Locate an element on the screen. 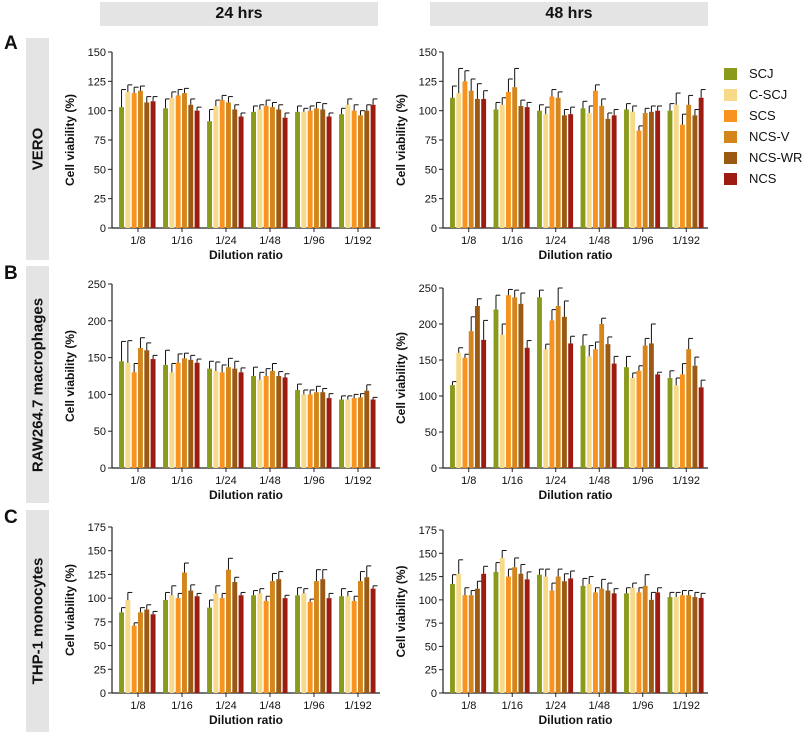  legend-label-ncs-v: NCS-V is located at coordinates (769, 136).